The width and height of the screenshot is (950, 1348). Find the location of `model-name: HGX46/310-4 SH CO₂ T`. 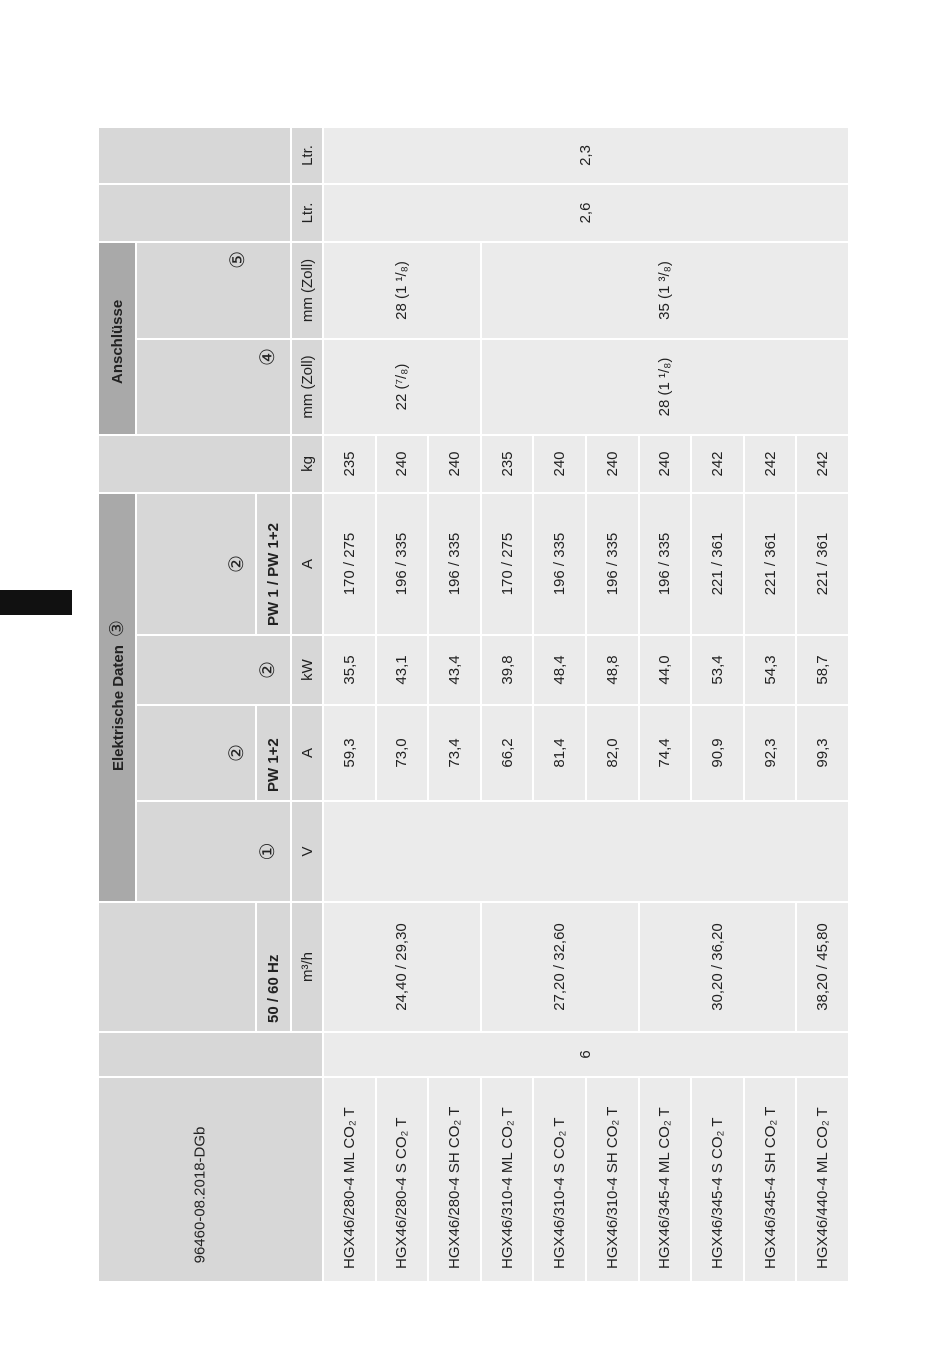

model-name: HGX46/310-4 SH CO₂ T is located at coordinates (612, 1179).